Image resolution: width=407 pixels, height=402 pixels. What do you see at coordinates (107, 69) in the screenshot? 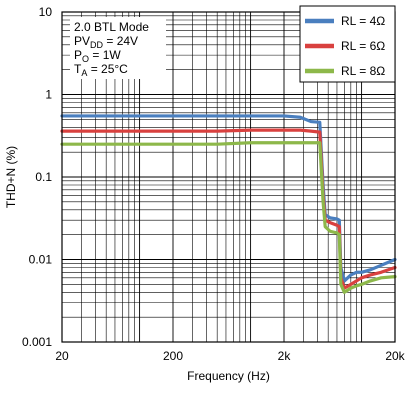
I see `condition-ta-value: = 25°C` at bounding box center [107, 69].